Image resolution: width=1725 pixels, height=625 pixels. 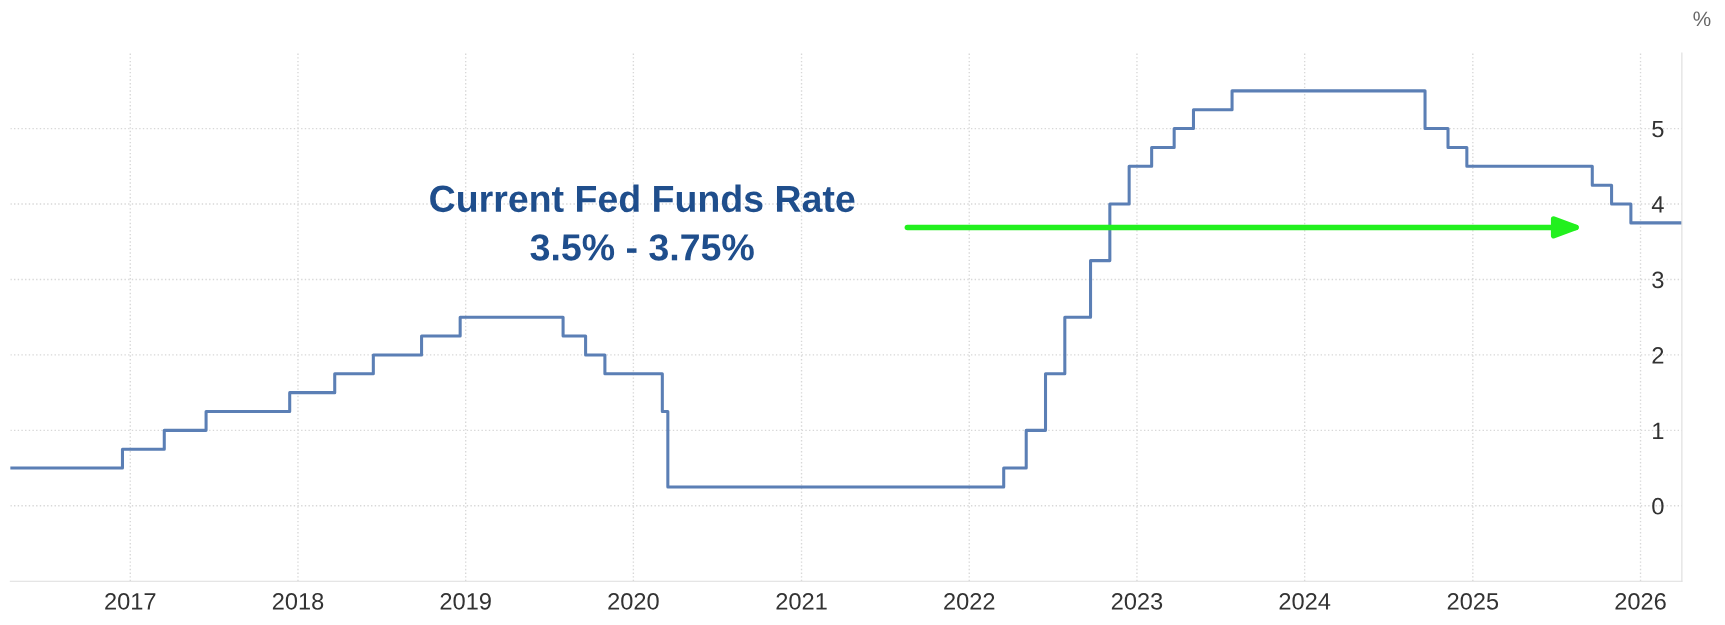 What do you see at coordinates (1658, 506) in the screenshot?
I see `y-tick-label: 0` at bounding box center [1658, 506].